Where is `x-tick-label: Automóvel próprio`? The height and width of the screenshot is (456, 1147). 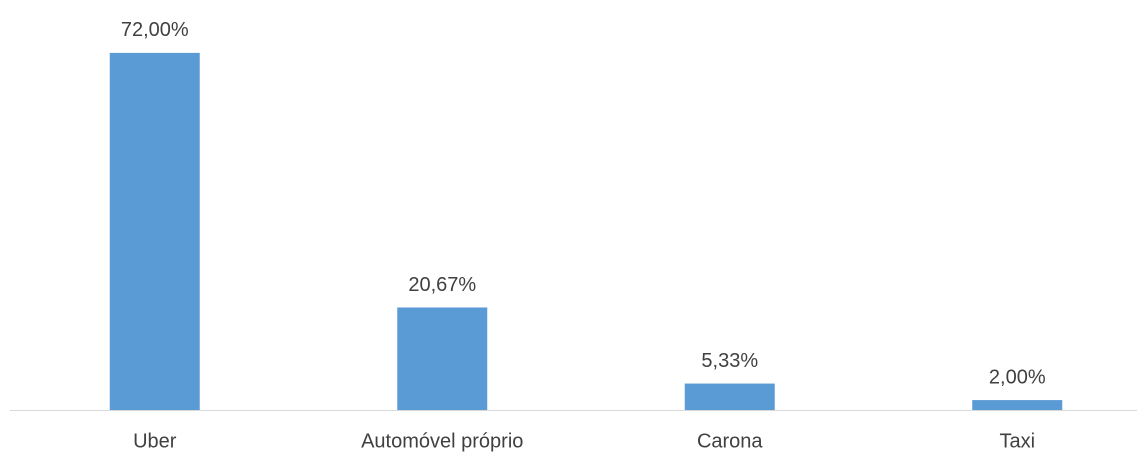 x-tick-label: Automóvel próprio is located at coordinates (442, 441).